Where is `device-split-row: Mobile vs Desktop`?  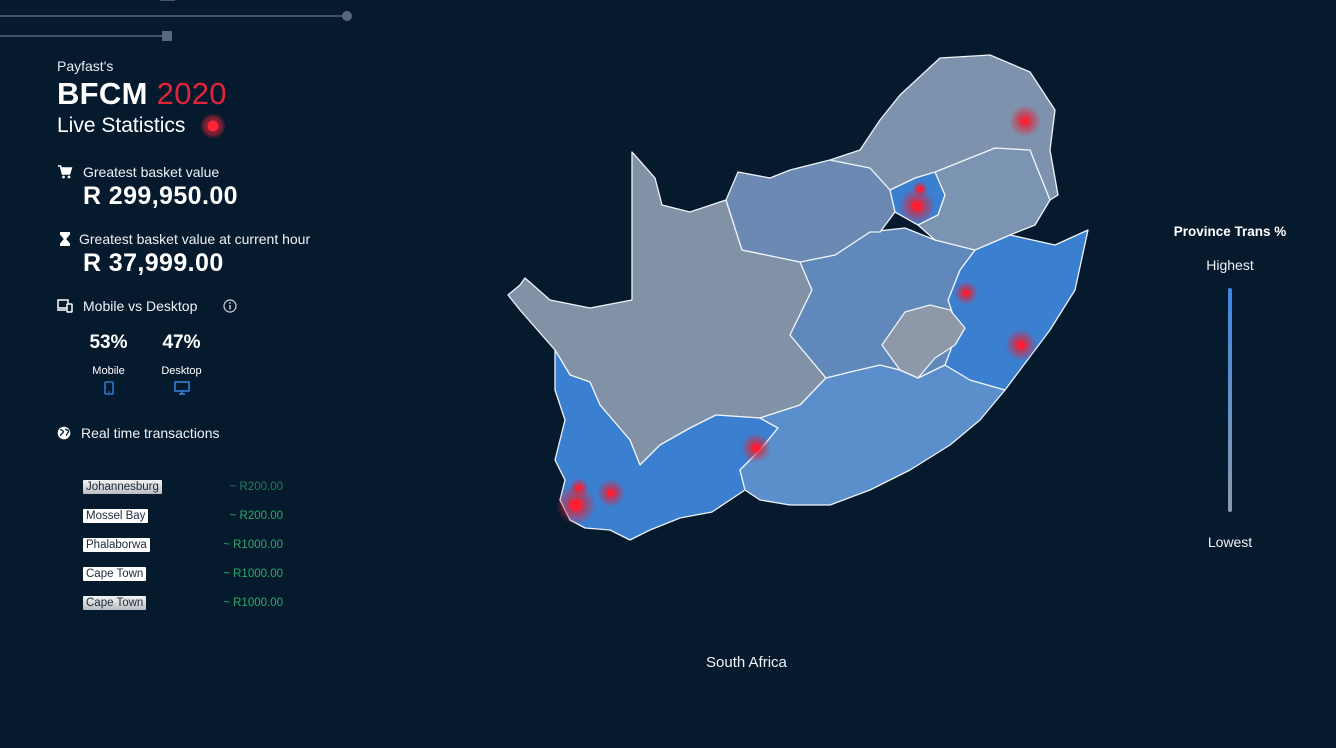
device-split-row: Mobile vs Desktop is located at coordinates (217, 306).